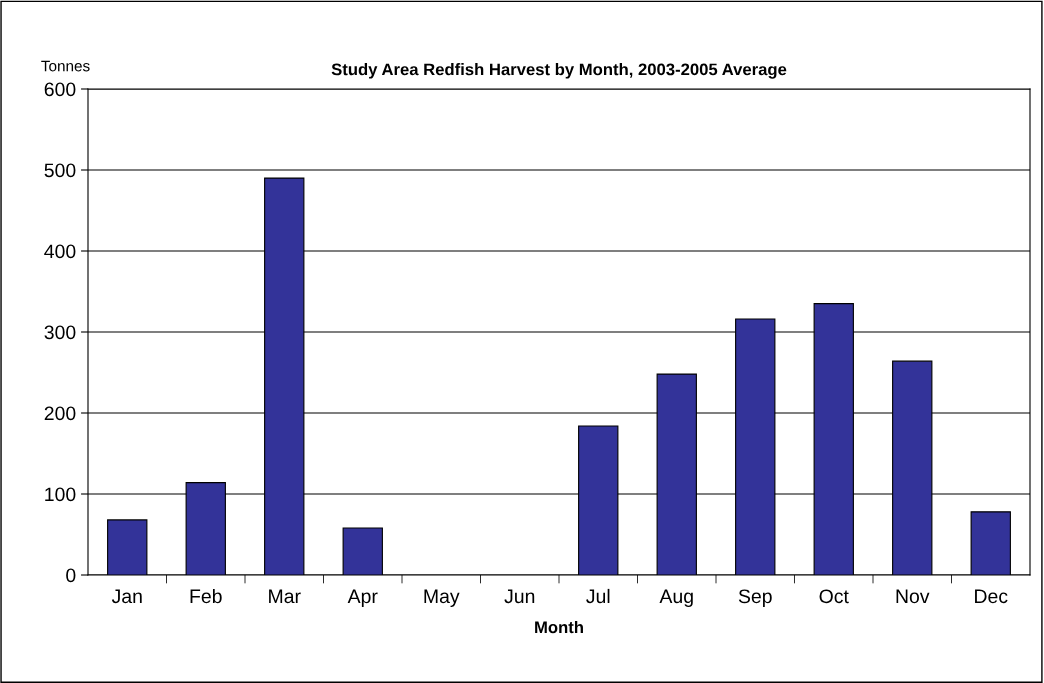 Image resolution: width=1044 pixels, height=683 pixels. Describe the element at coordinates (60, 251) in the screenshot. I see `y-tick-label: 400` at that location.